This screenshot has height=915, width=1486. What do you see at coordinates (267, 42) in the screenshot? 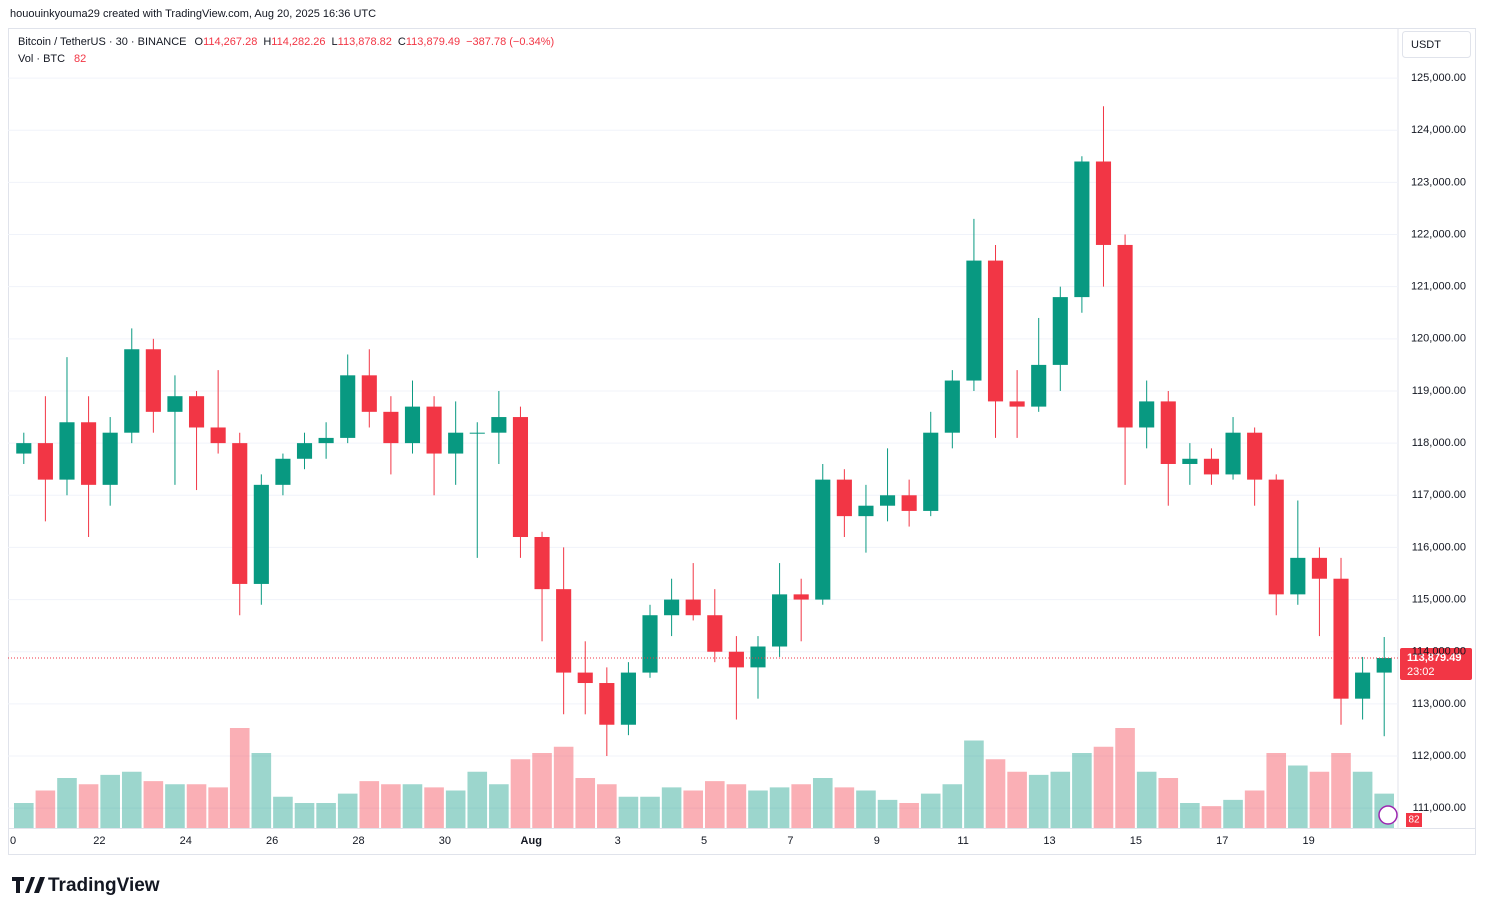
I see `ohlc-key: H` at bounding box center [267, 42].